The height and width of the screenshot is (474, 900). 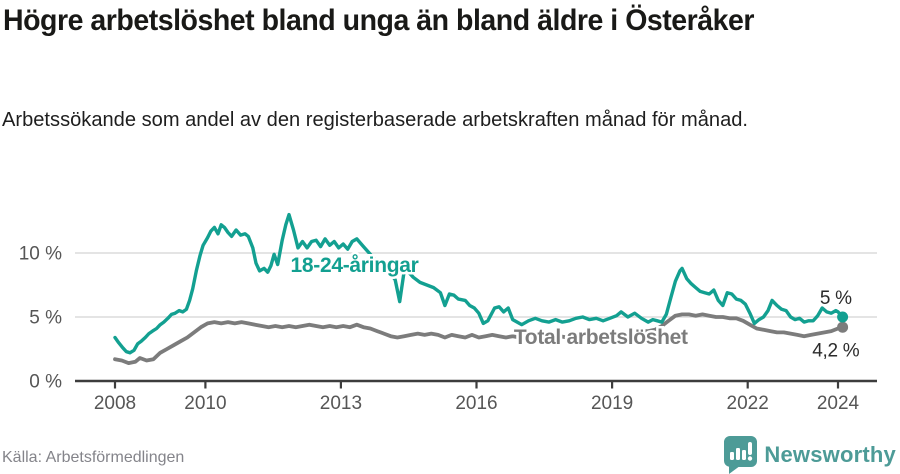 I want to click on x-tick-label: 2010, so click(x=205, y=403).